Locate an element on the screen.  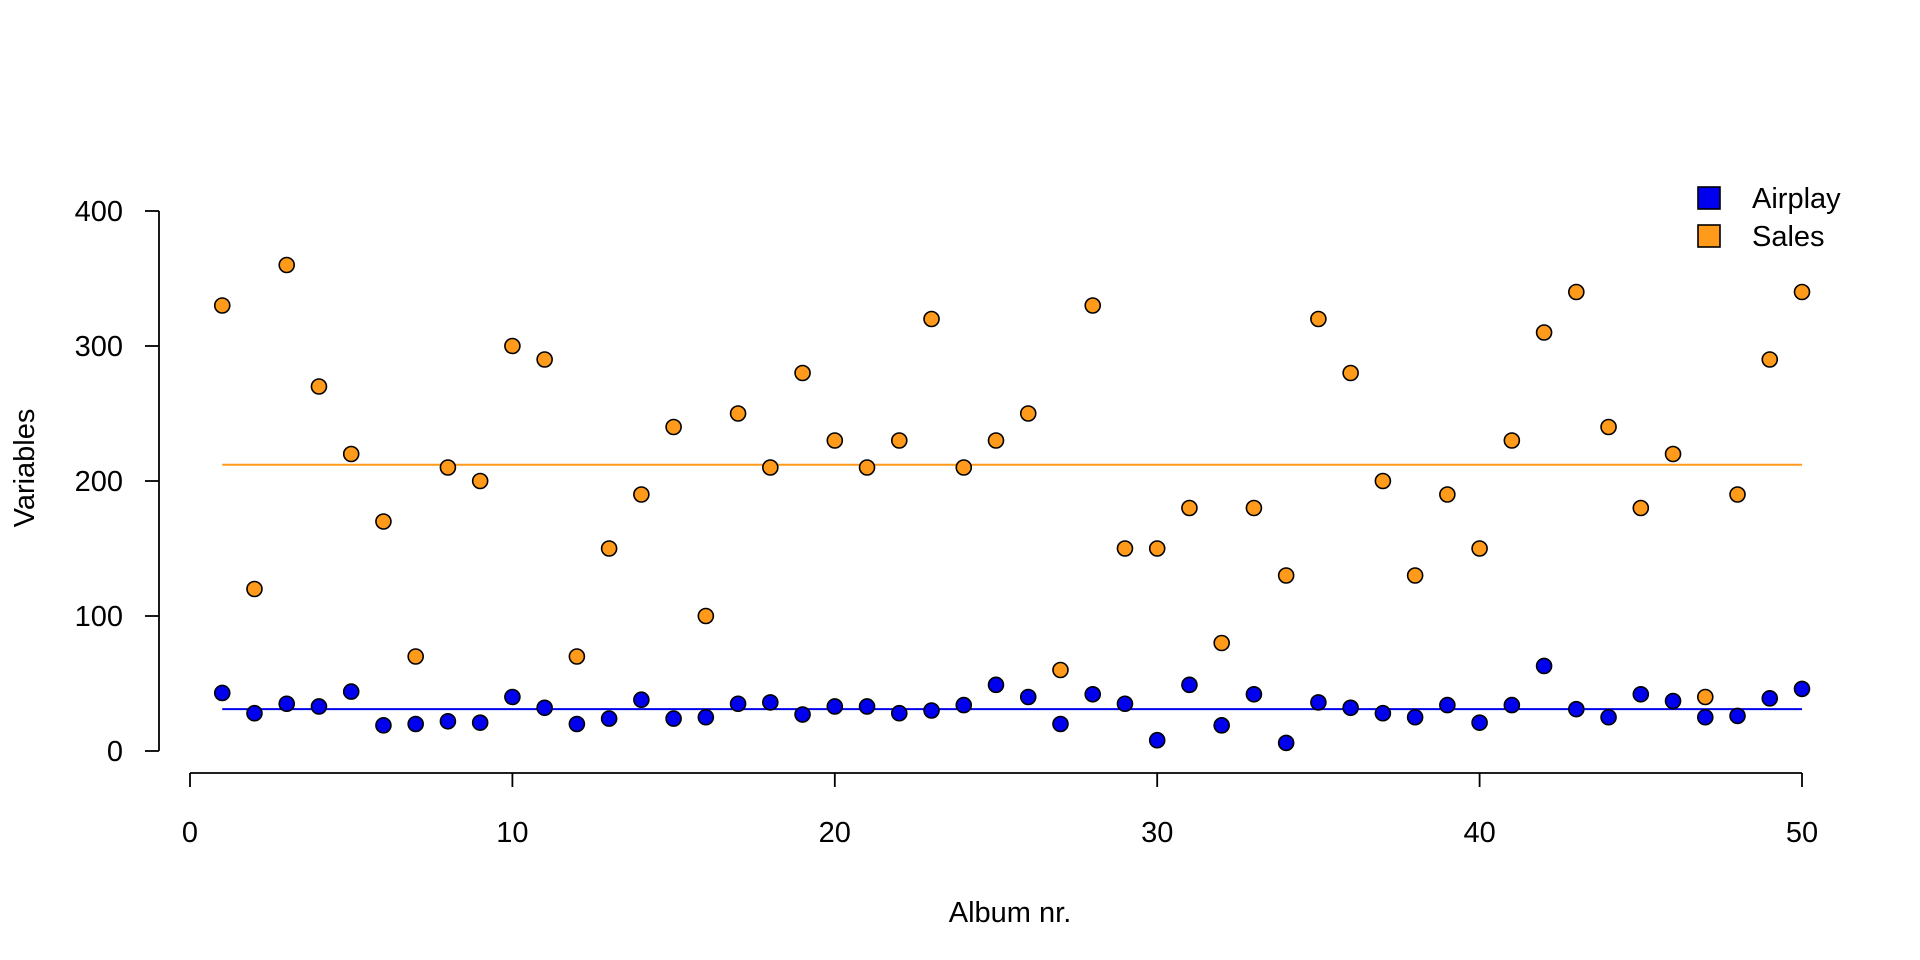
y-axis-label: Variables is located at coordinates (25, 468).